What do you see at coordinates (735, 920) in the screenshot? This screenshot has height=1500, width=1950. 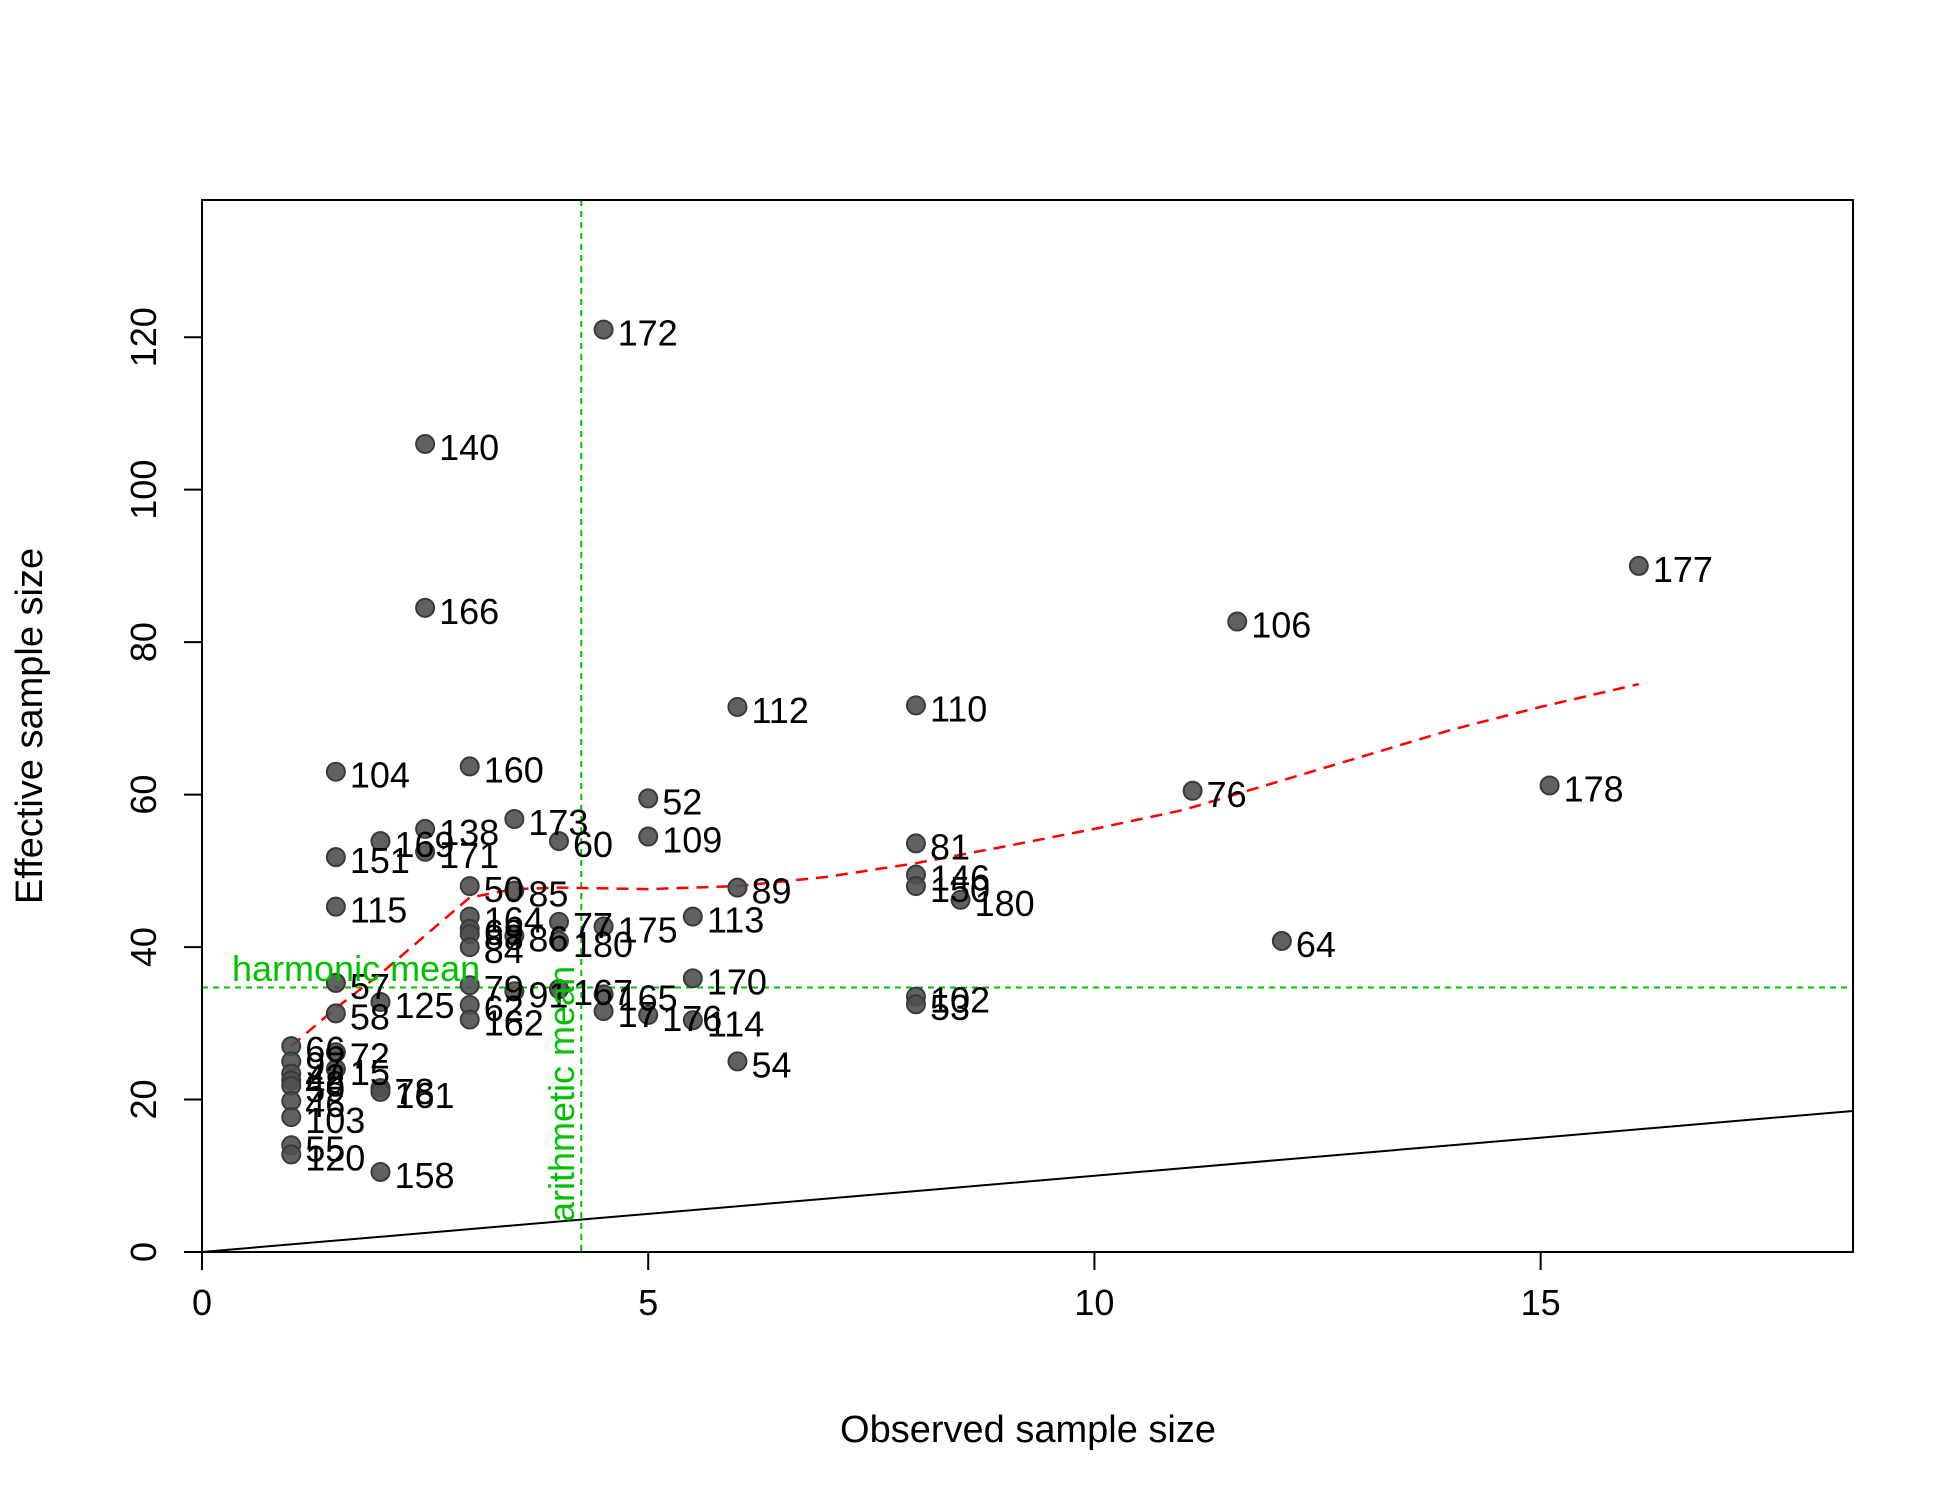 I see `point-label: 113` at bounding box center [735, 920].